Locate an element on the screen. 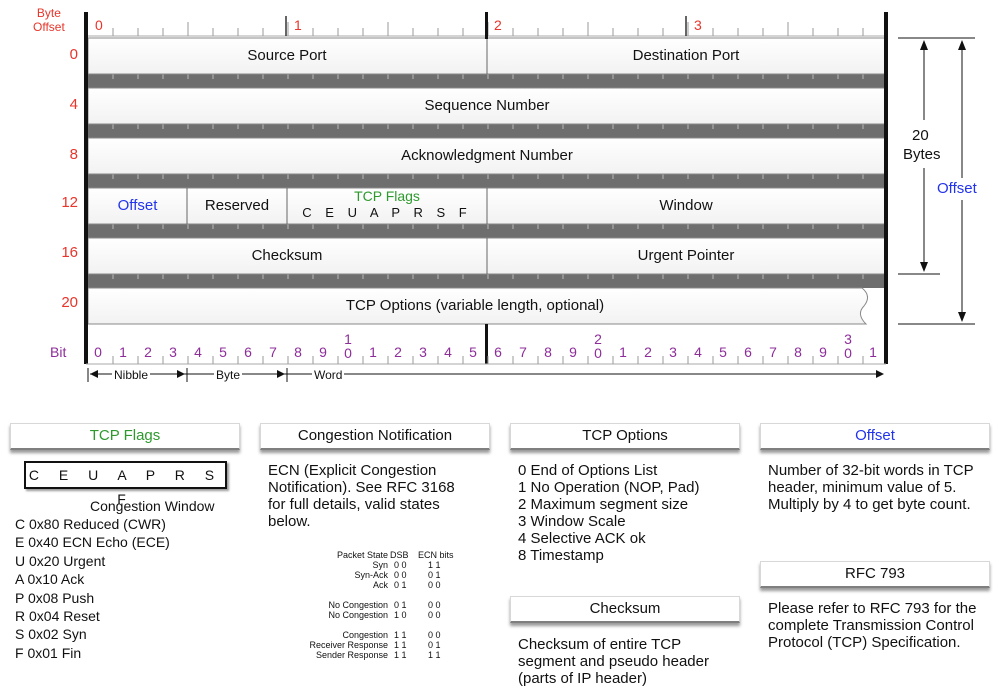 The image size is (993, 698). field-acknowledgment-number: Acknowledgment Number is located at coordinates (487, 155).